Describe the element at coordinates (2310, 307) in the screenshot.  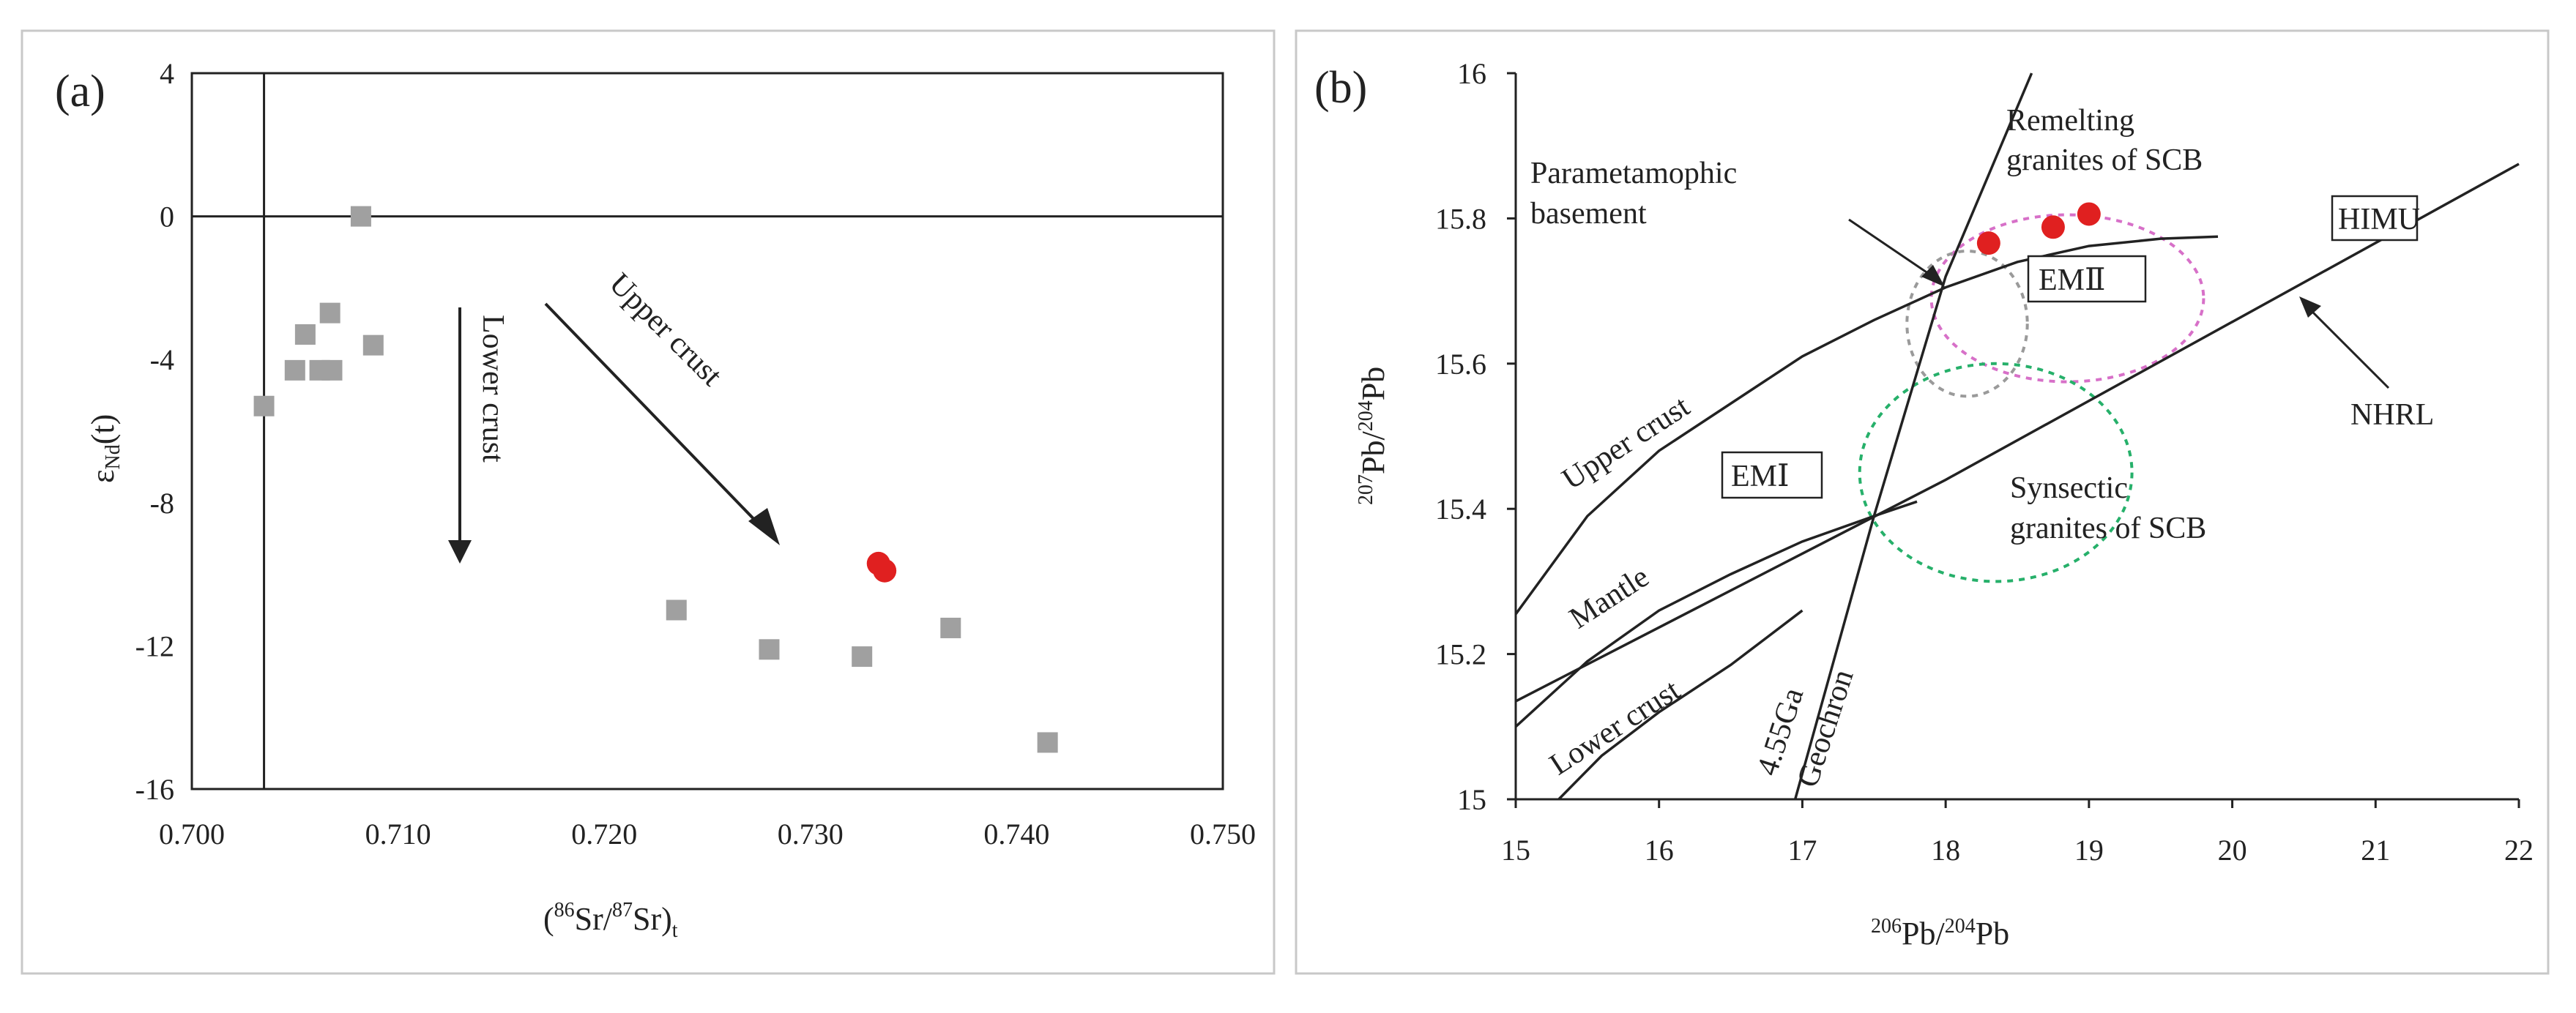
I see `nhrl-arrowhead` at that location.